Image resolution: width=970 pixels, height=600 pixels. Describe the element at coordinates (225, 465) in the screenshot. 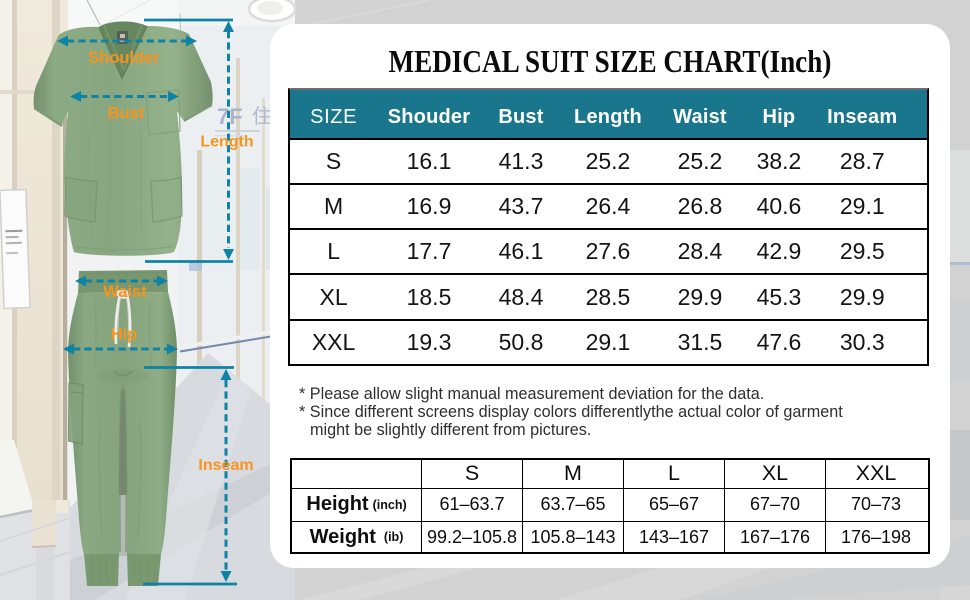

I see `svg-text: Inseam` at that location.